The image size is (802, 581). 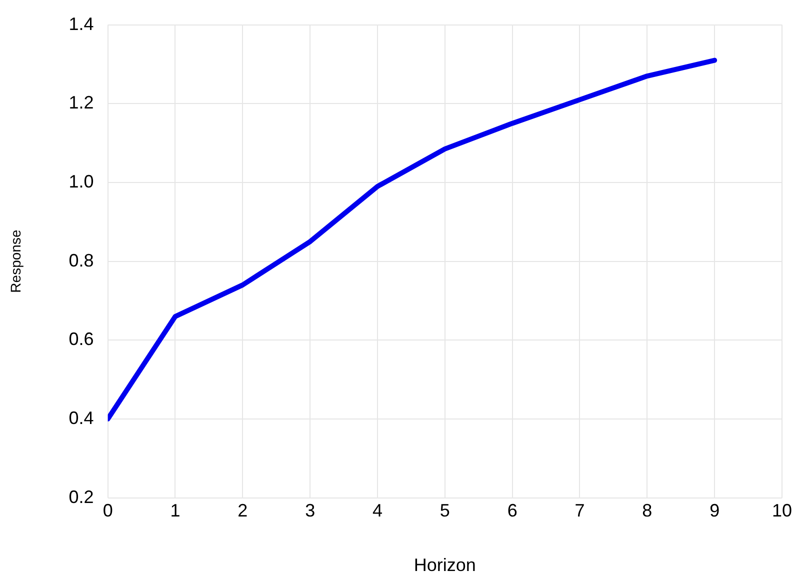 I want to click on y-axis-title: Response, so click(x=15, y=261).